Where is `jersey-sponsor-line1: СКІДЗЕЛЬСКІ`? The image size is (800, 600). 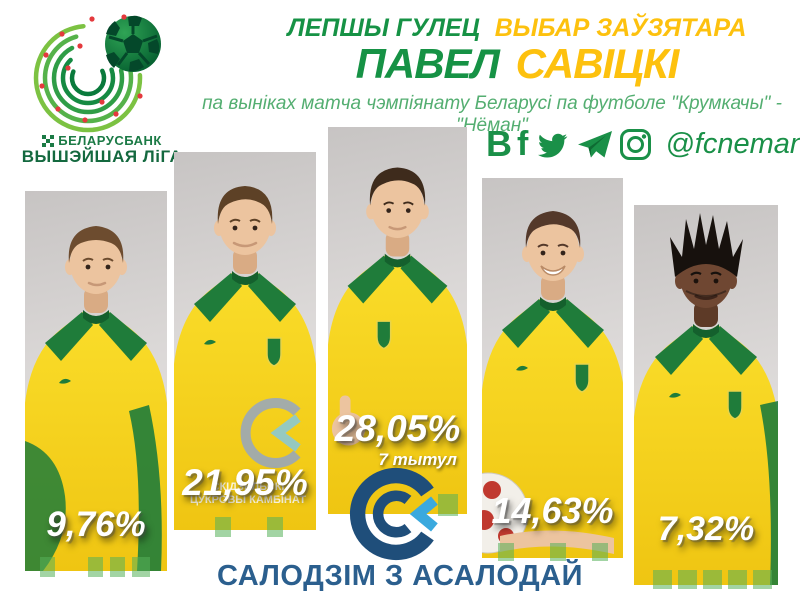 jersey-sponsor-line1: СКІДЗЕЛЬСКІ is located at coordinates (248, 487).